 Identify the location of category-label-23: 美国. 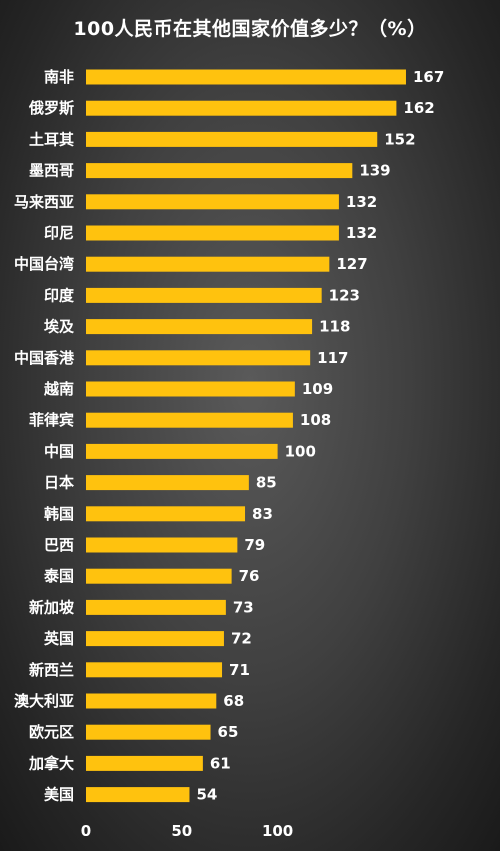
(59, 795).